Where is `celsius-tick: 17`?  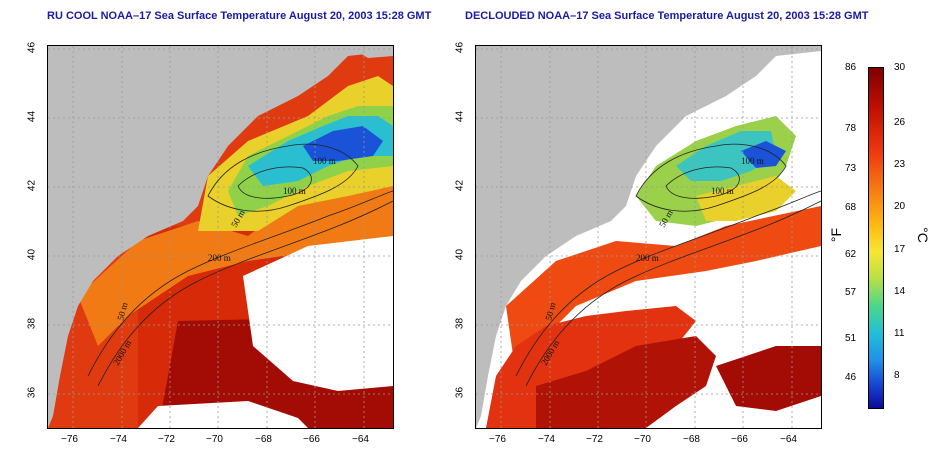
celsius-tick: 17 is located at coordinates (900, 249).